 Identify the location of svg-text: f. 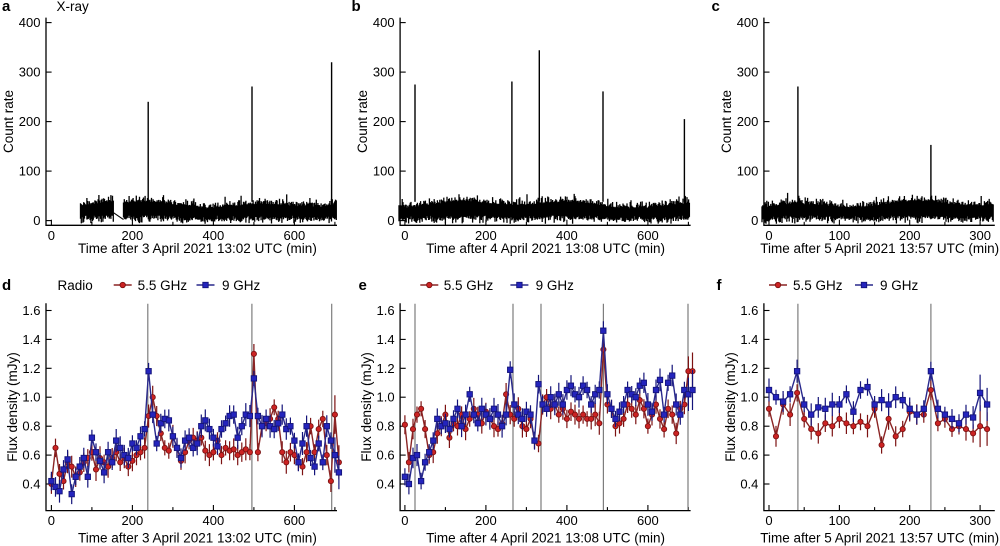
(720, 285).